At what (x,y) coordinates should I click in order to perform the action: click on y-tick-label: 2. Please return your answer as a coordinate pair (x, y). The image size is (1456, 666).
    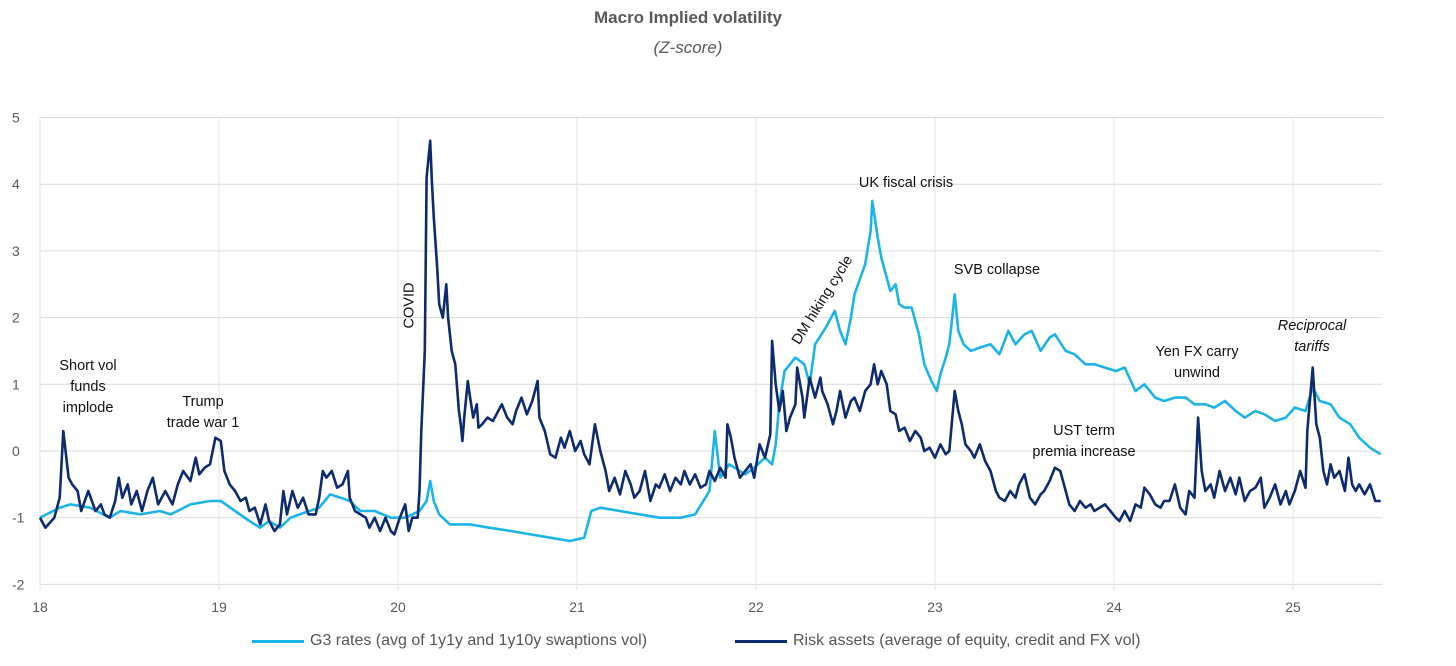
    Looking at the image, I should click on (16, 318).